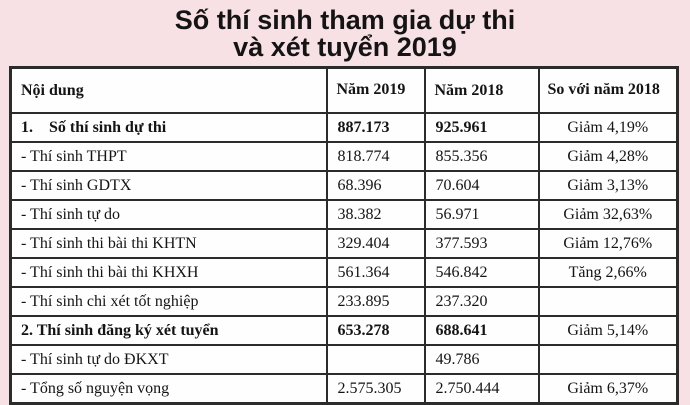  I want to click on table-row: - Thí sinh GDTX 68.396 70.604 Giảm 3,13%, so click(344, 185).